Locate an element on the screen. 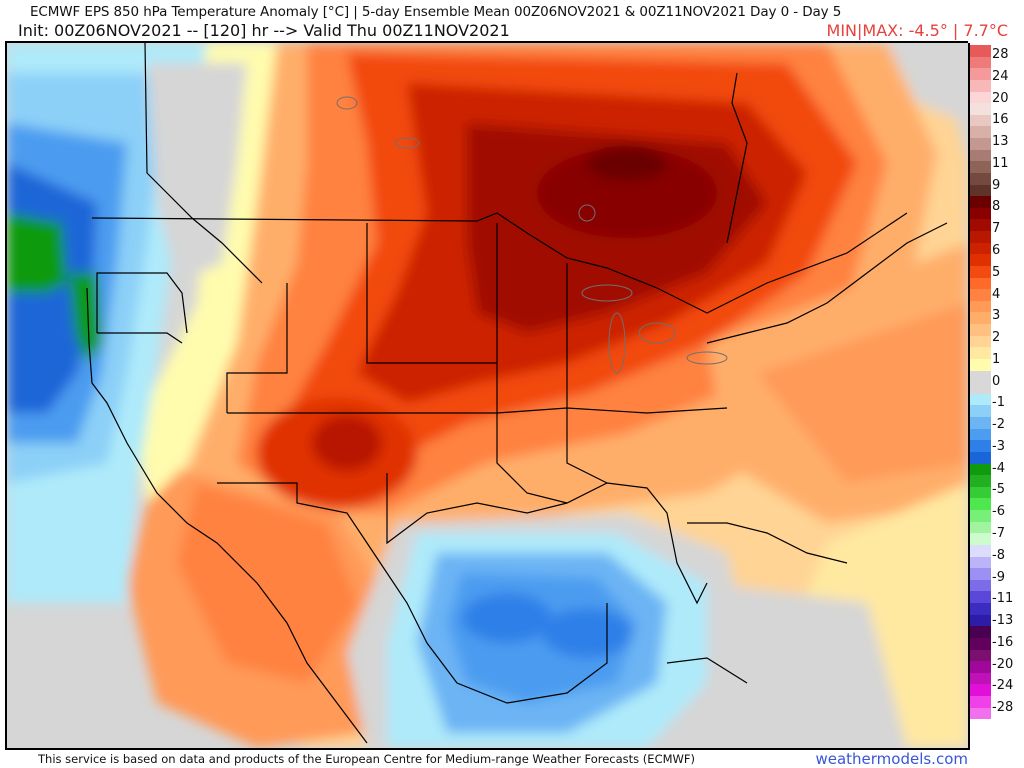  colorbar-label: 1 is located at coordinates (996, 359).